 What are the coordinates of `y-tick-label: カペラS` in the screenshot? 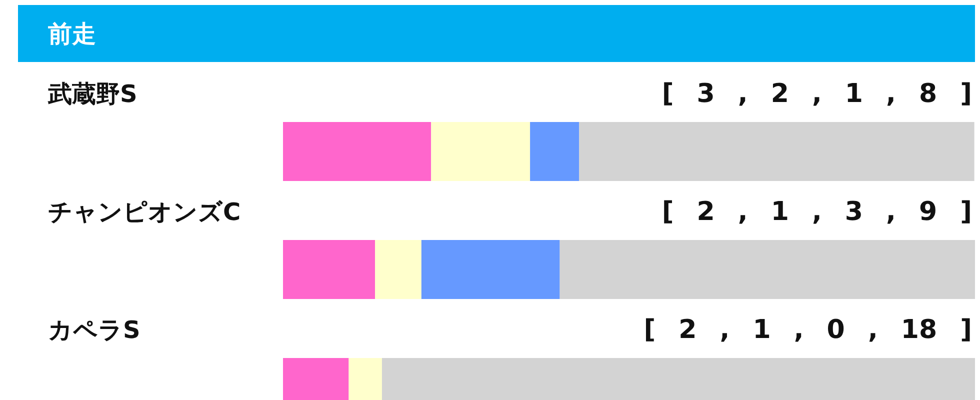 It's located at (94, 330).